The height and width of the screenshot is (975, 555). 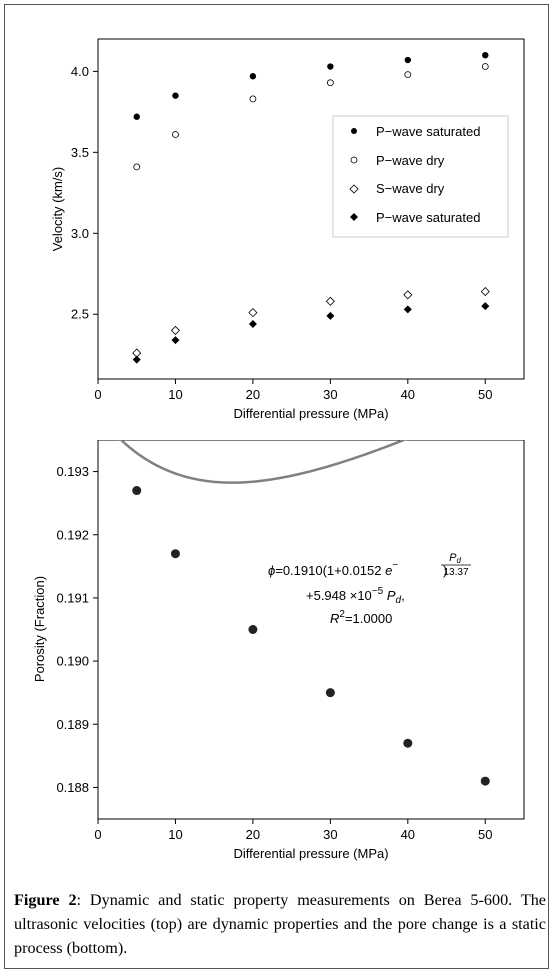 I want to click on caption-label: Figure 2, so click(x=45, y=900).